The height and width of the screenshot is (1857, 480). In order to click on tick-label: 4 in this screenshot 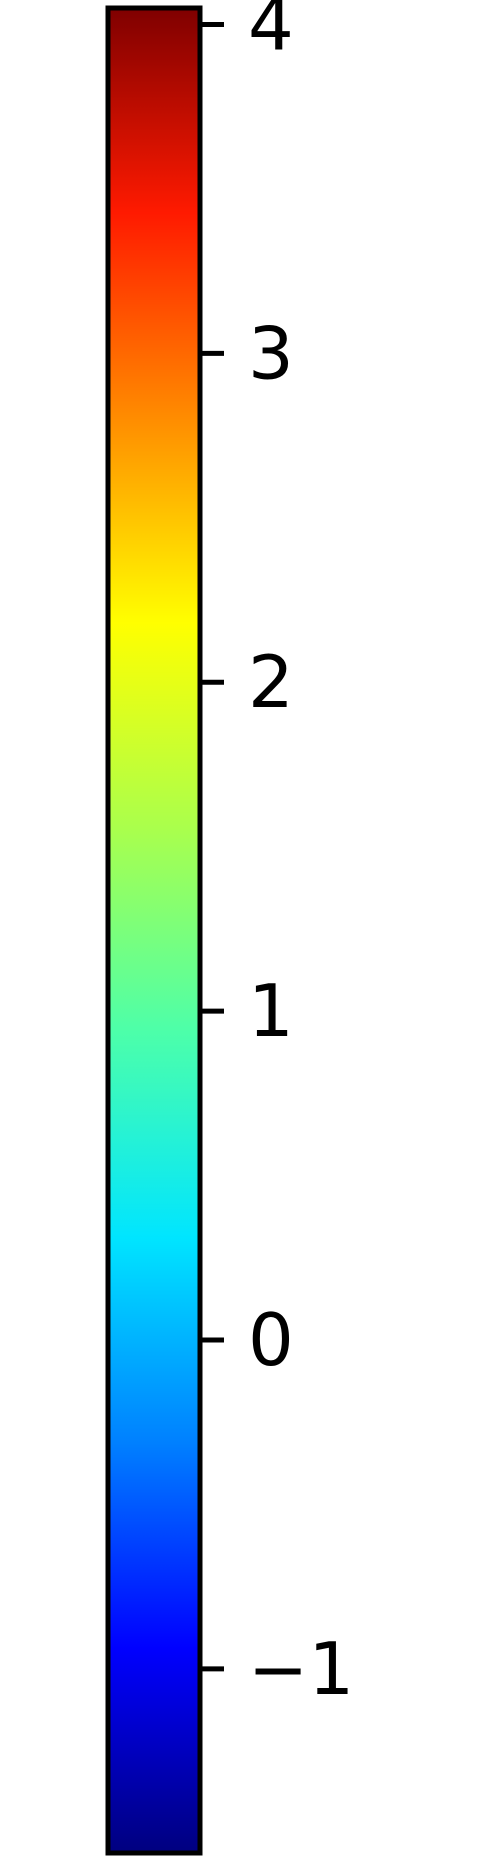, I will do `click(271, 33)`.